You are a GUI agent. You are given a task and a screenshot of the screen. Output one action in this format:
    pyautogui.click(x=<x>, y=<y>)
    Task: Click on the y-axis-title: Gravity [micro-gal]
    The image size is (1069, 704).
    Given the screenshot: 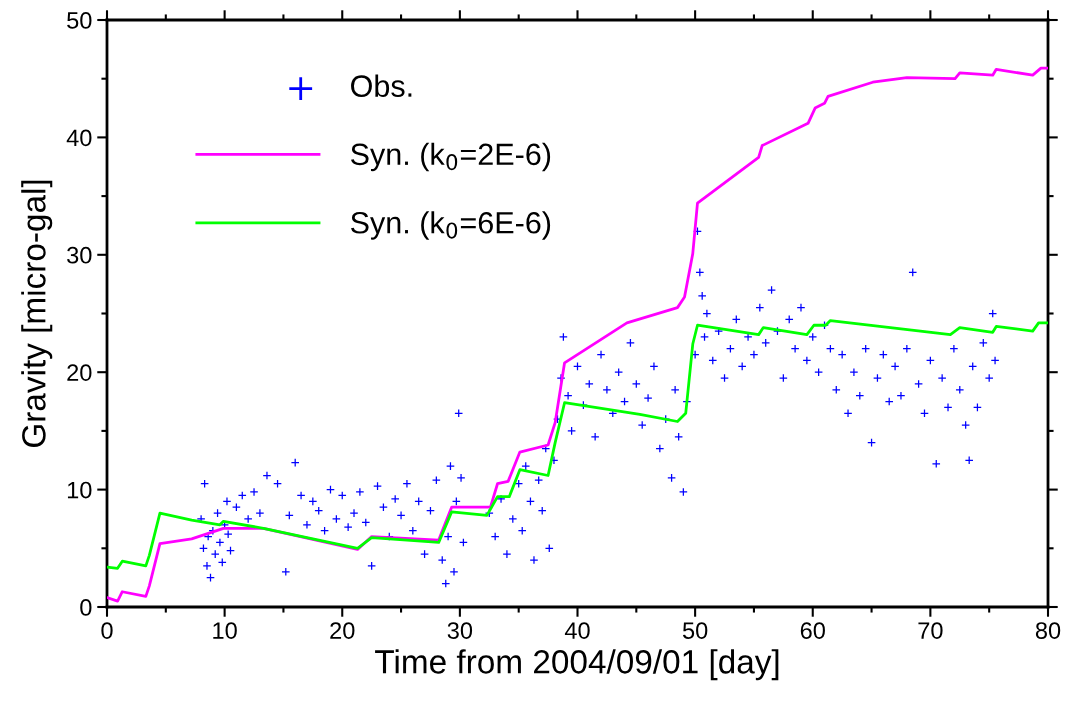 What is the action you would take?
    pyautogui.click(x=37, y=314)
    